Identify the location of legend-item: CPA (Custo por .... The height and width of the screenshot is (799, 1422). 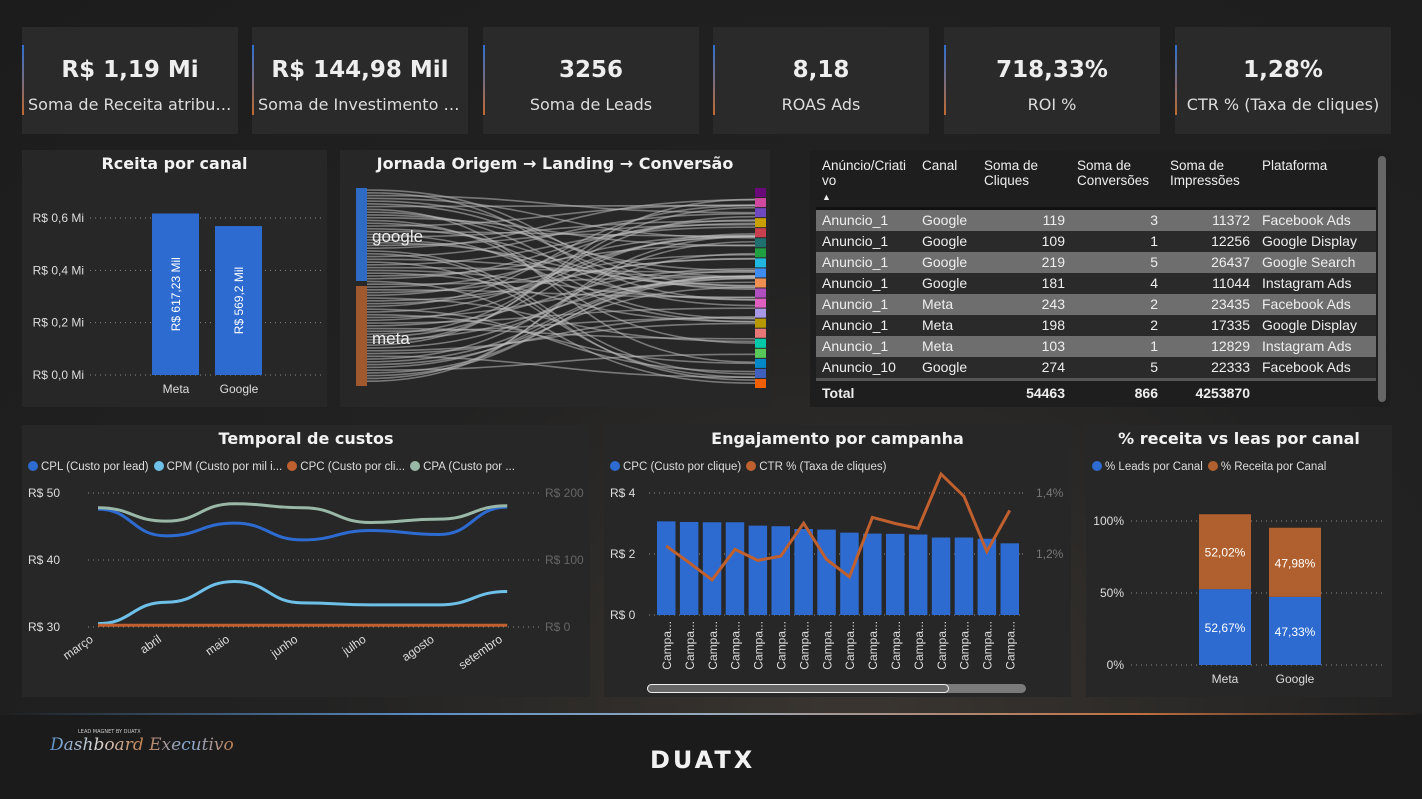
(462, 467).